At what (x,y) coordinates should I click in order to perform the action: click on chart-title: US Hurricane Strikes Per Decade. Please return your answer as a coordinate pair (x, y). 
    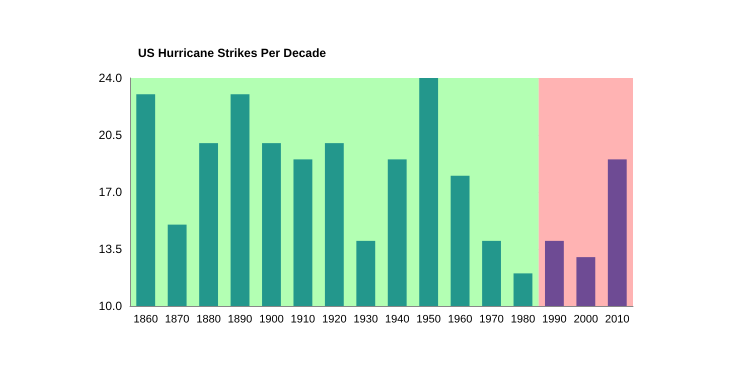
    Looking at the image, I should click on (232, 53).